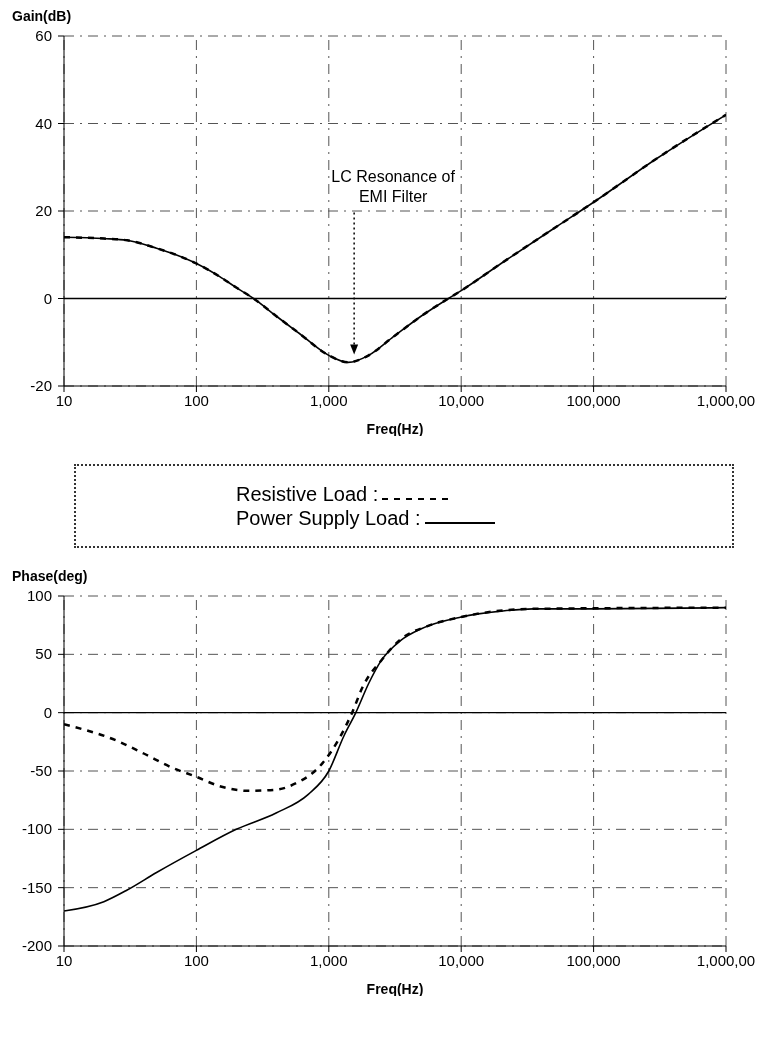 The image size is (774, 1064). What do you see at coordinates (41, 770) in the screenshot?
I see `y-tick-label: -50` at bounding box center [41, 770].